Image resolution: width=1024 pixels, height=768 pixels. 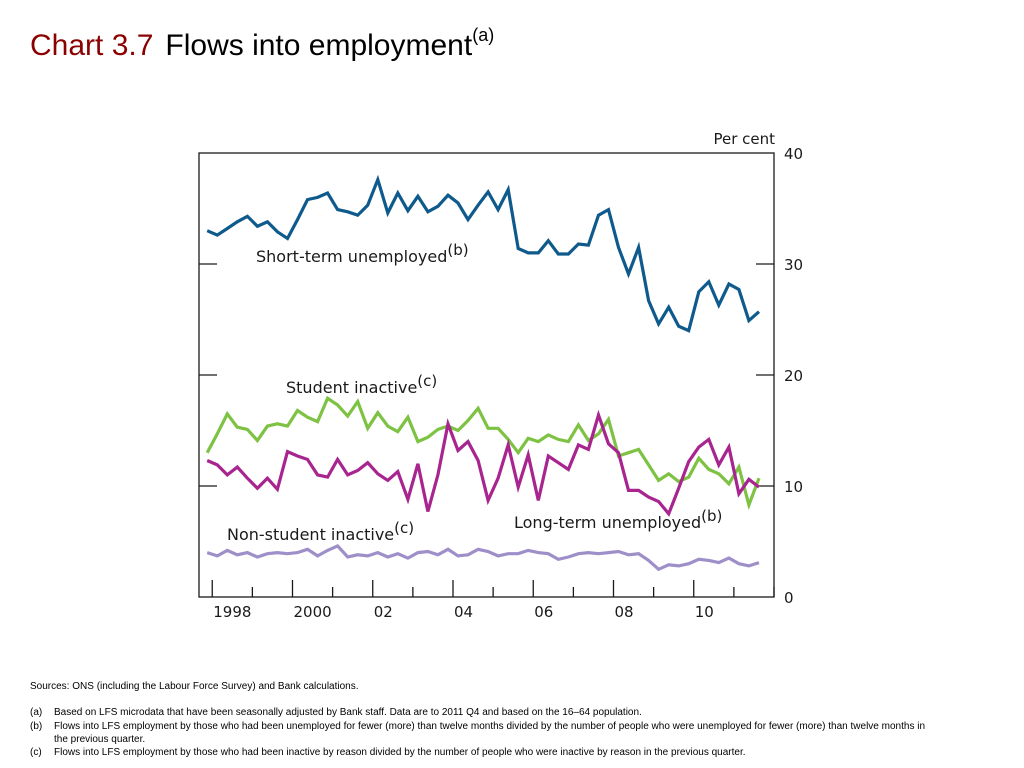 What do you see at coordinates (543, 612) in the screenshot?
I see `x-tick-label: 06` at bounding box center [543, 612].